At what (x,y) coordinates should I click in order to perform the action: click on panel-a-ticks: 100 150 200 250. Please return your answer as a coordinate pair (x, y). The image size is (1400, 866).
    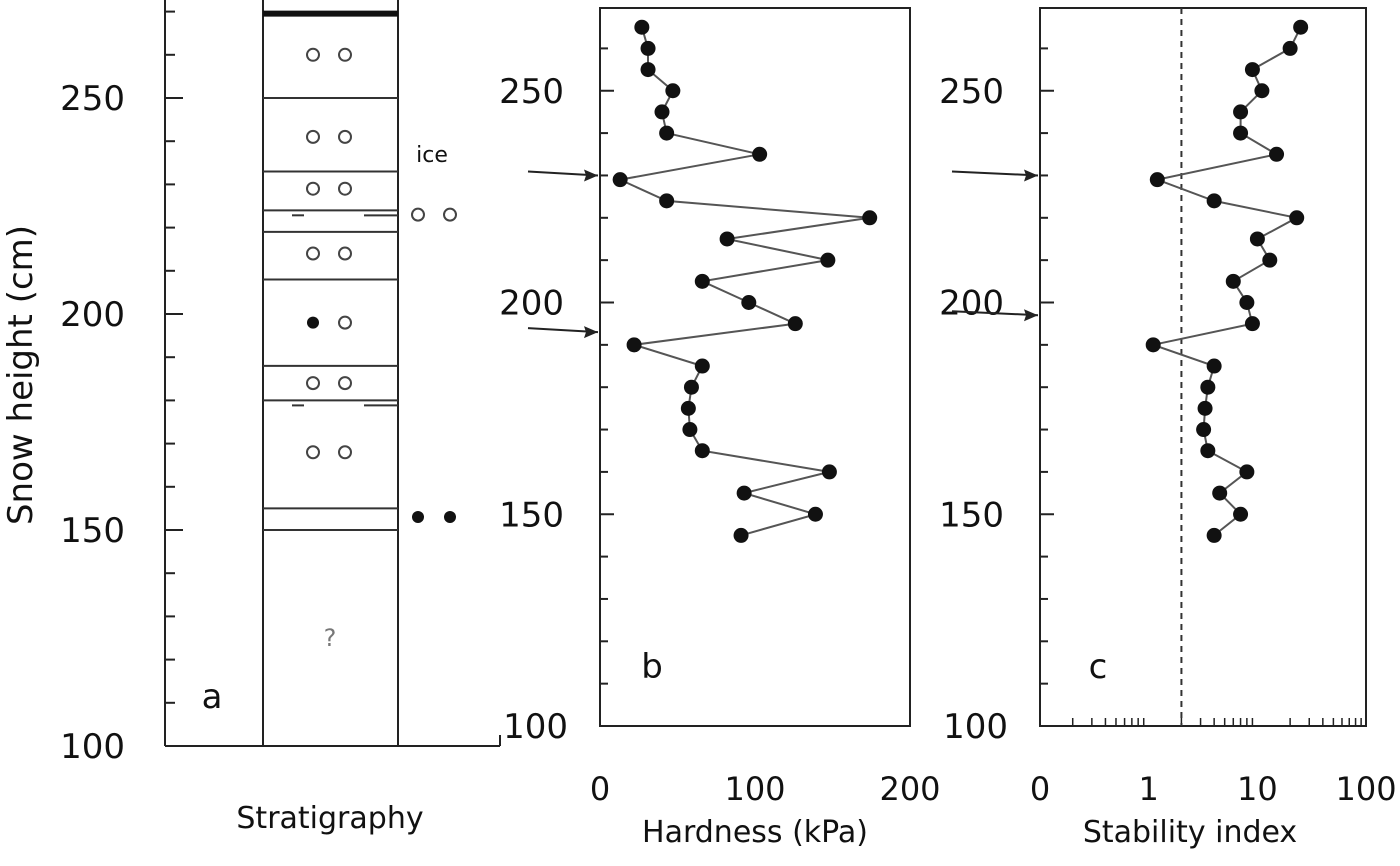
    Looking at the image, I should click on (121, 388).